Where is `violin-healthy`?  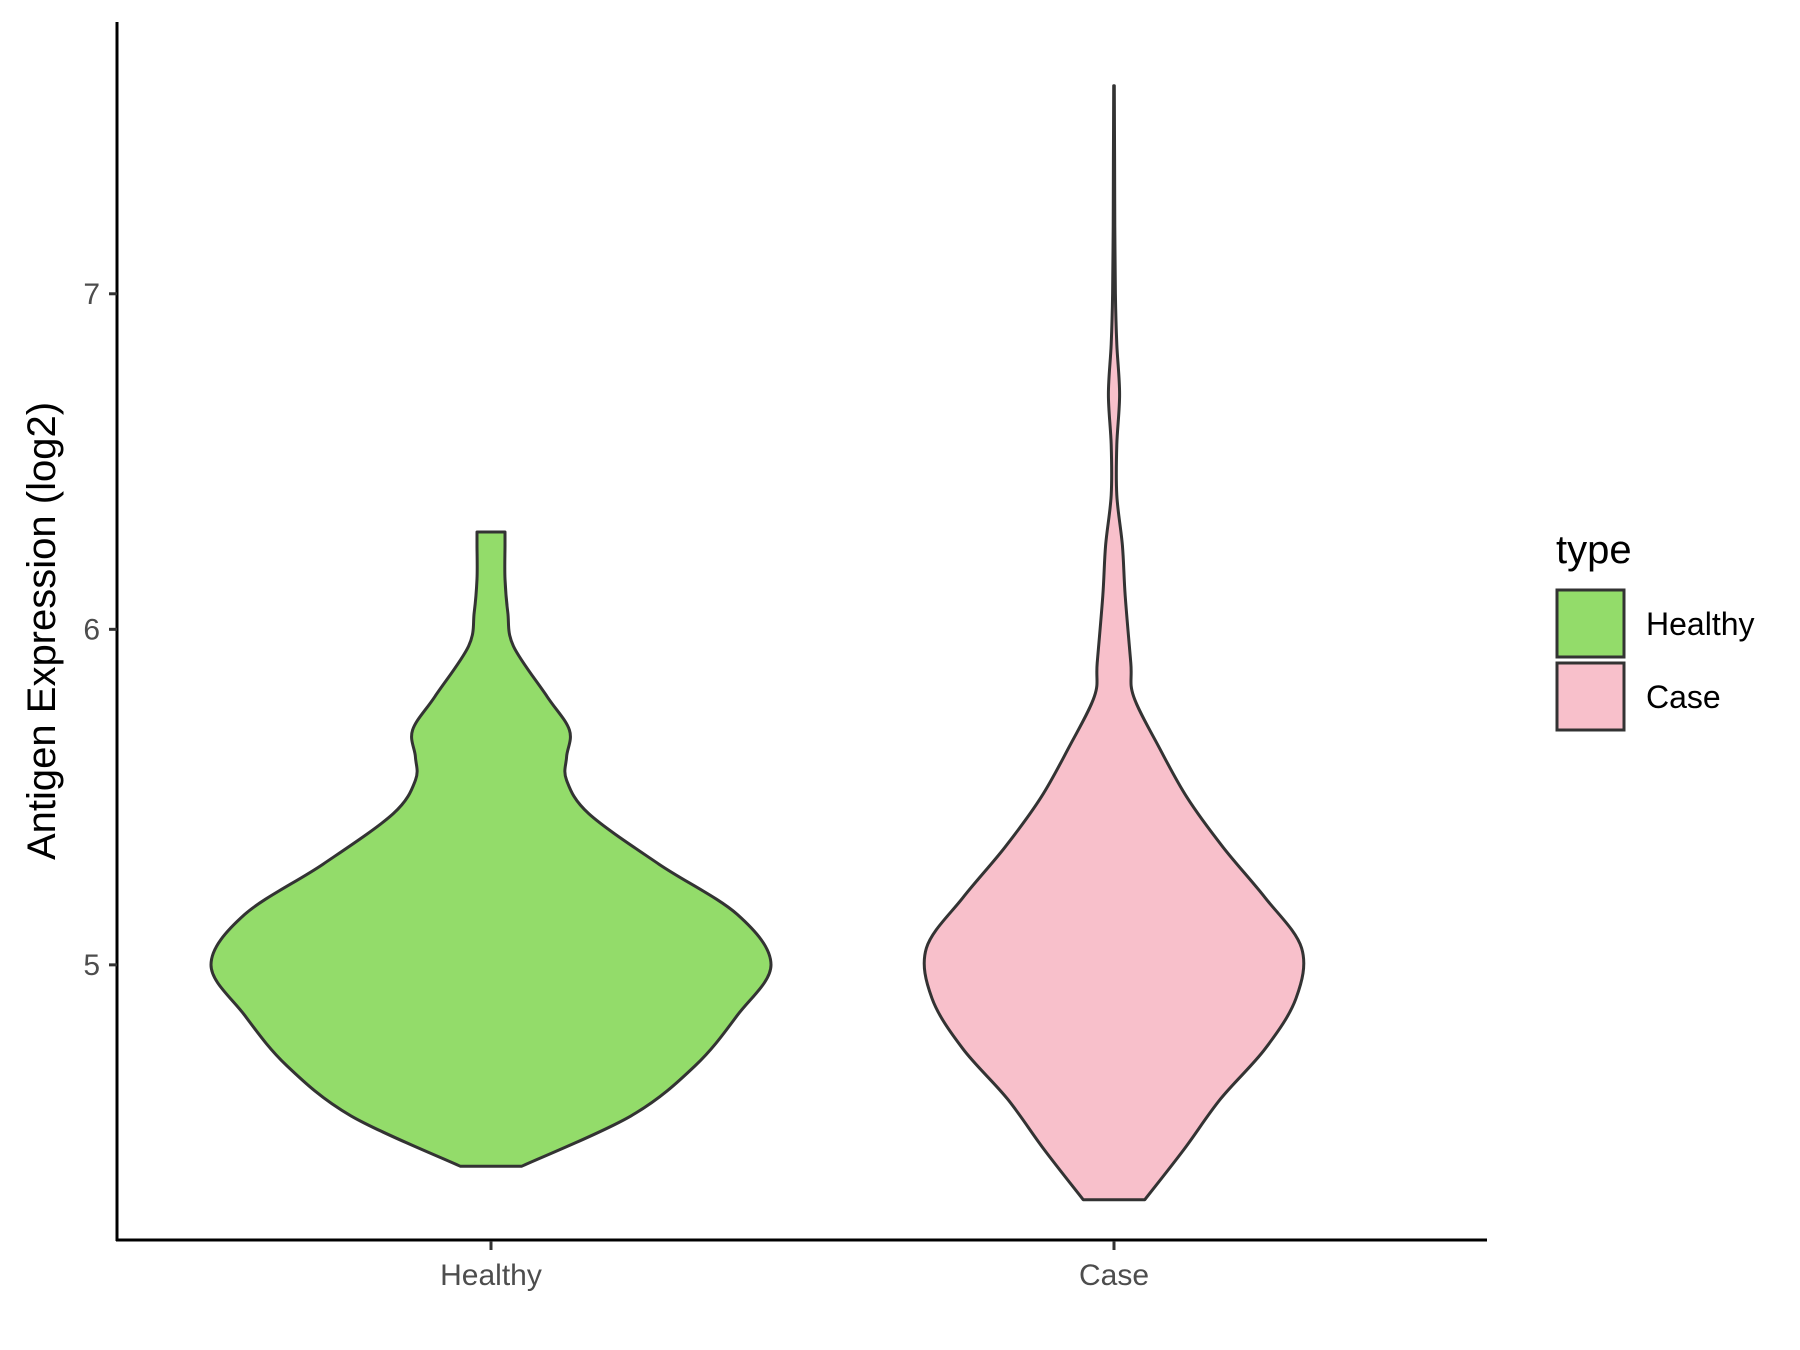 violin-healthy is located at coordinates (491, 849).